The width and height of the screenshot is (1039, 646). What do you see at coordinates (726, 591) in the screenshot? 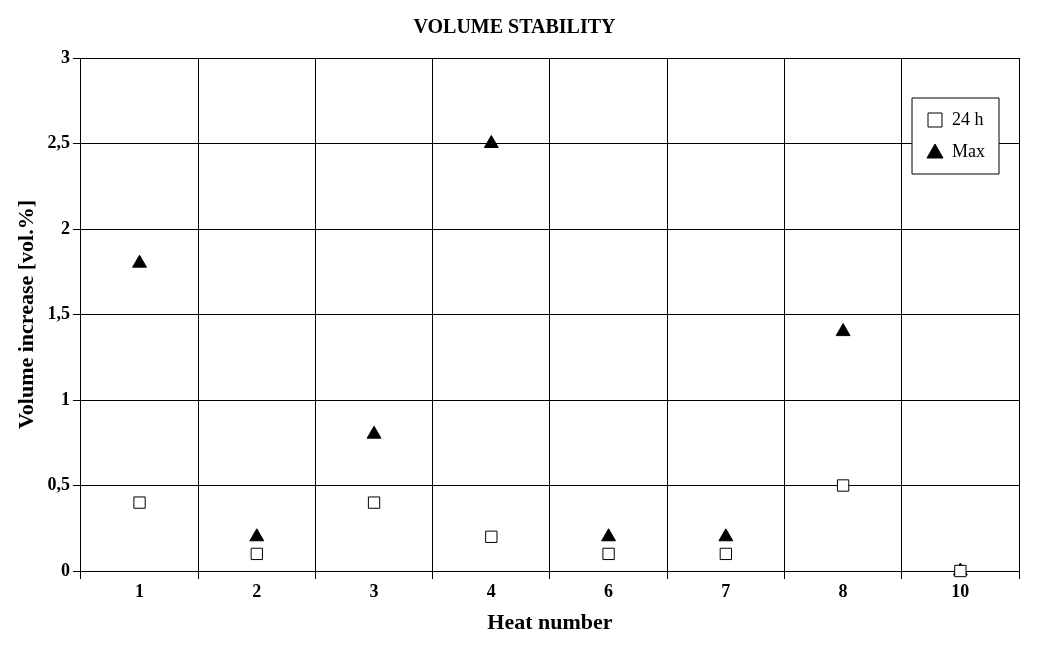
I see `x-tick-label: 7` at bounding box center [726, 591].